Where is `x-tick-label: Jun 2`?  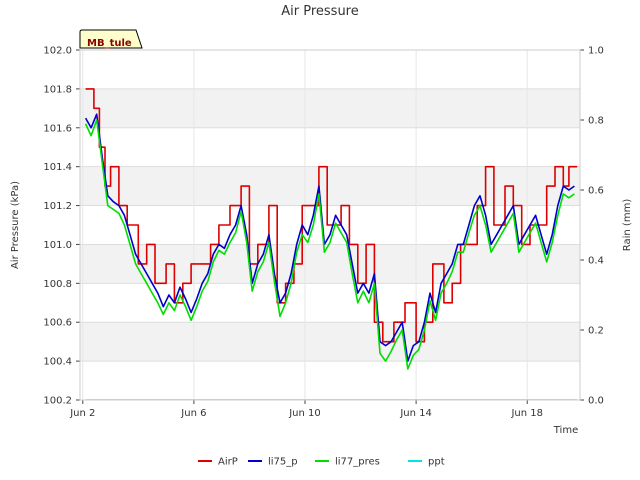 x-tick-label: Jun 2 is located at coordinates (82, 413).